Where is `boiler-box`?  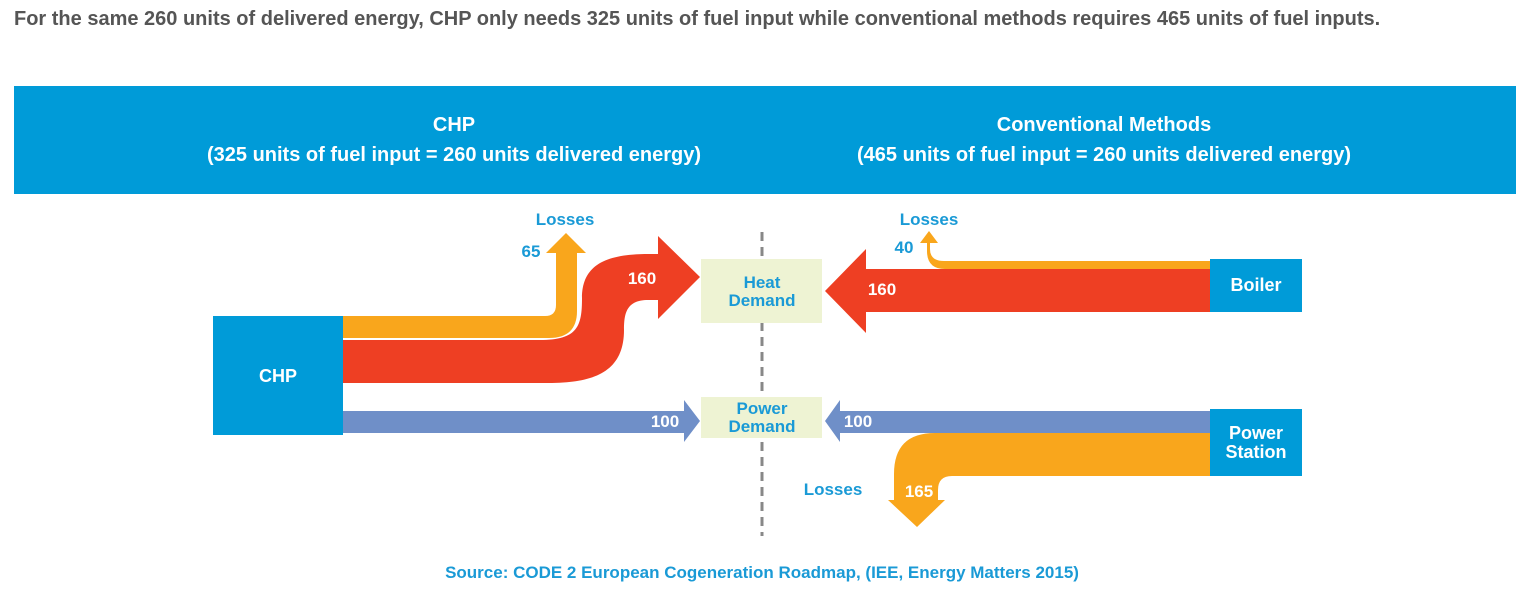 boiler-box is located at coordinates (1256, 285).